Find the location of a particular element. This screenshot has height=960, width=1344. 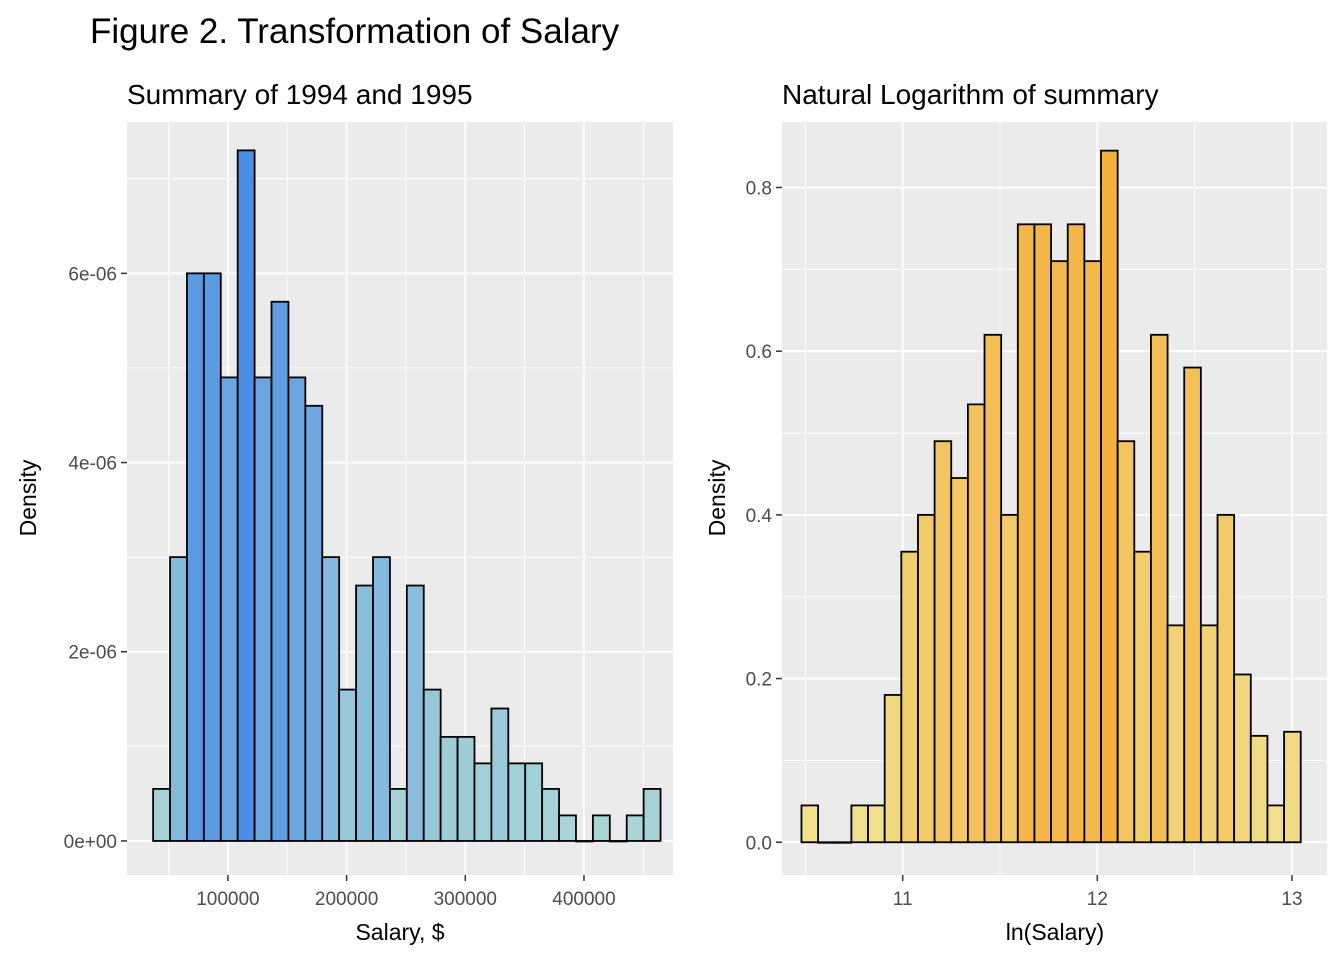

x-tick-label: 300000 is located at coordinates (465, 899).